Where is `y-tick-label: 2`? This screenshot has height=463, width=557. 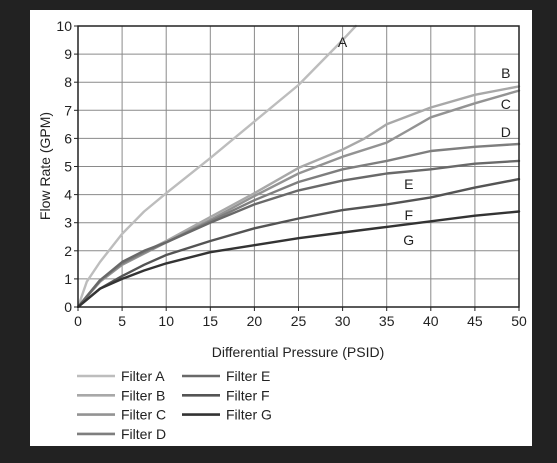 y-tick-label: 2 is located at coordinates (68, 251).